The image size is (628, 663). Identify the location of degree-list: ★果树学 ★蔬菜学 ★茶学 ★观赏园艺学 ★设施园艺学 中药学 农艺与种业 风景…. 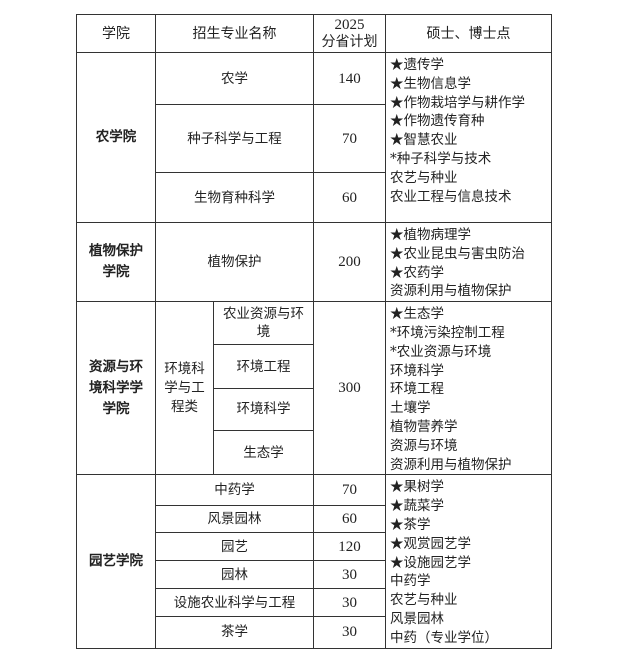
(468, 561).